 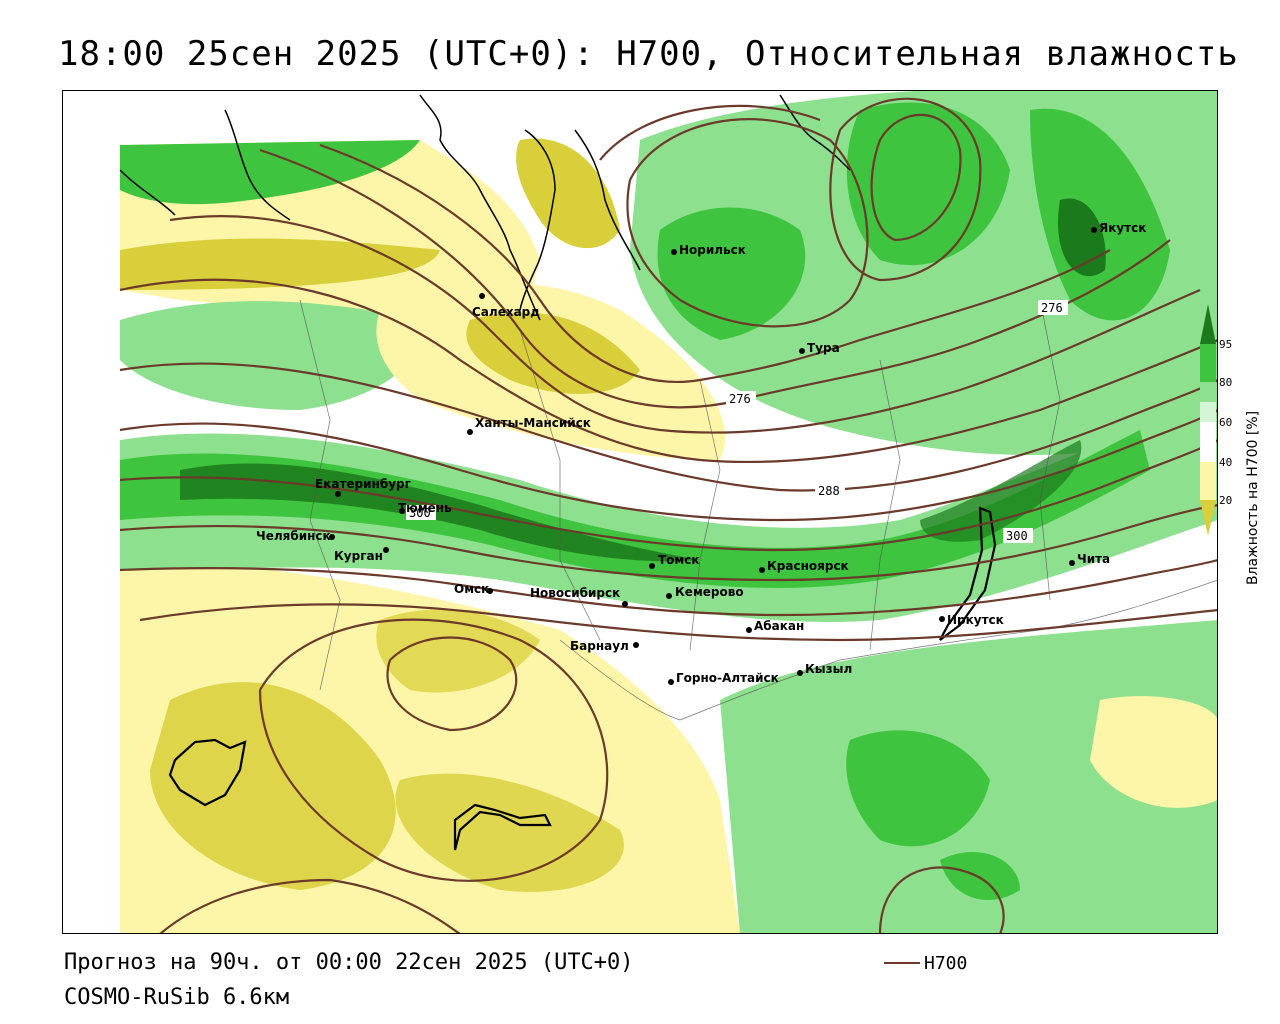 I want to click on city-label: Красноярск, so click(x=808, y=566).